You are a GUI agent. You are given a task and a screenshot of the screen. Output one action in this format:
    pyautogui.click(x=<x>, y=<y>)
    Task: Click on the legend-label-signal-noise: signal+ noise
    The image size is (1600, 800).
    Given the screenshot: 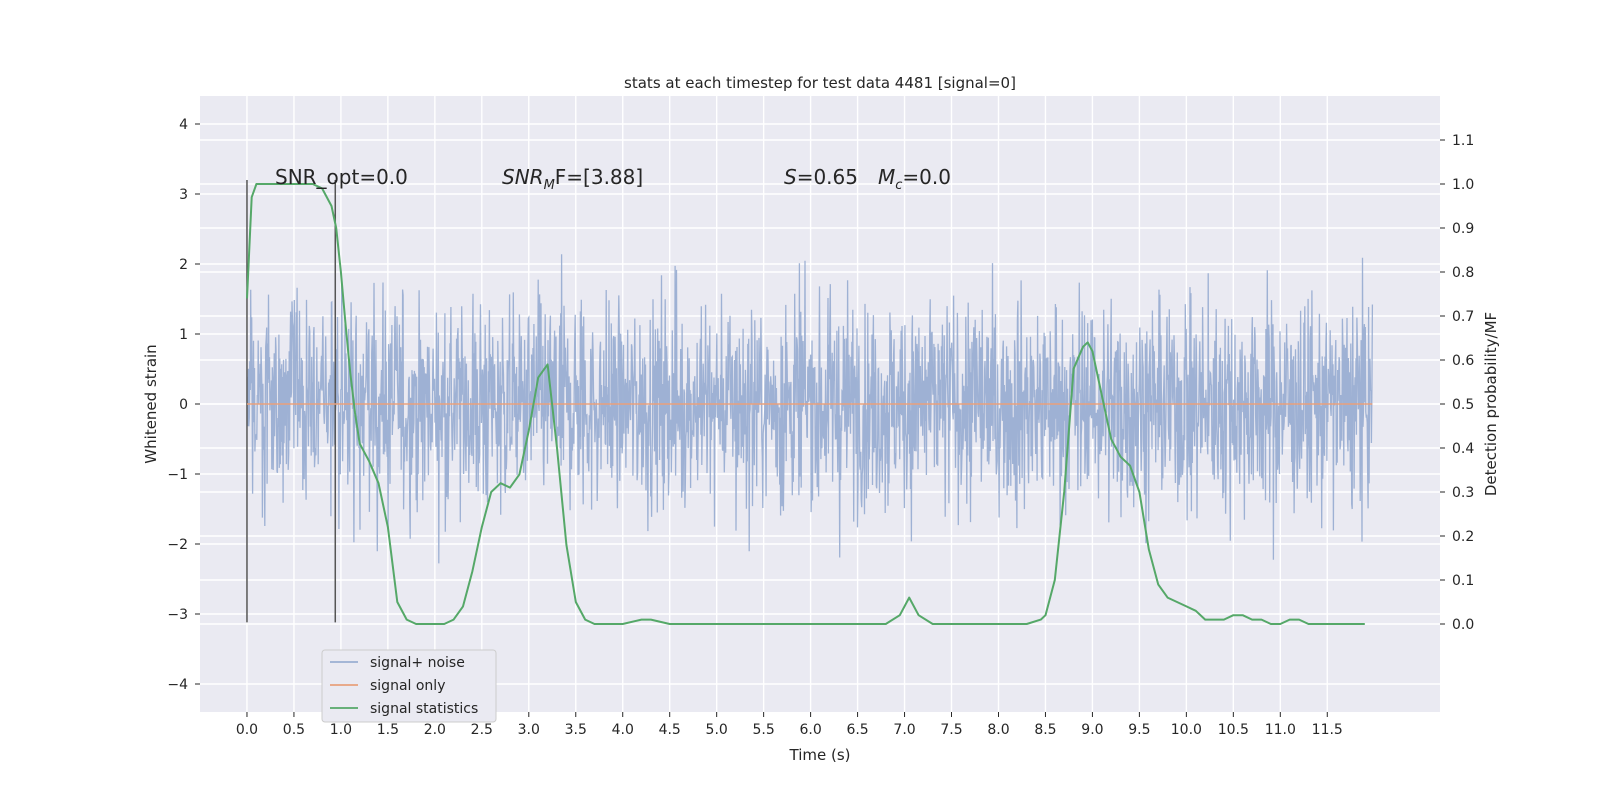 What is the action you would take?
    pyautogui.click(x=417, y=663)
    